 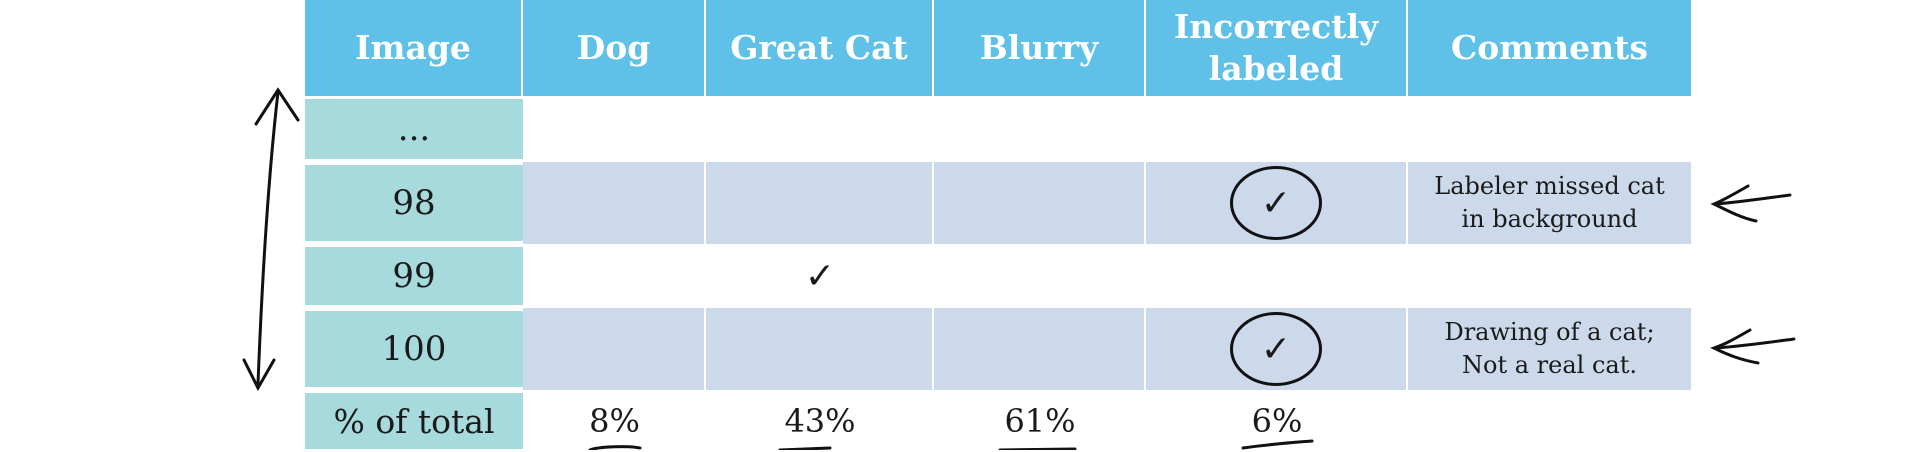 I want to click on row-98-check: ✓, so click(x=1276, y=203).